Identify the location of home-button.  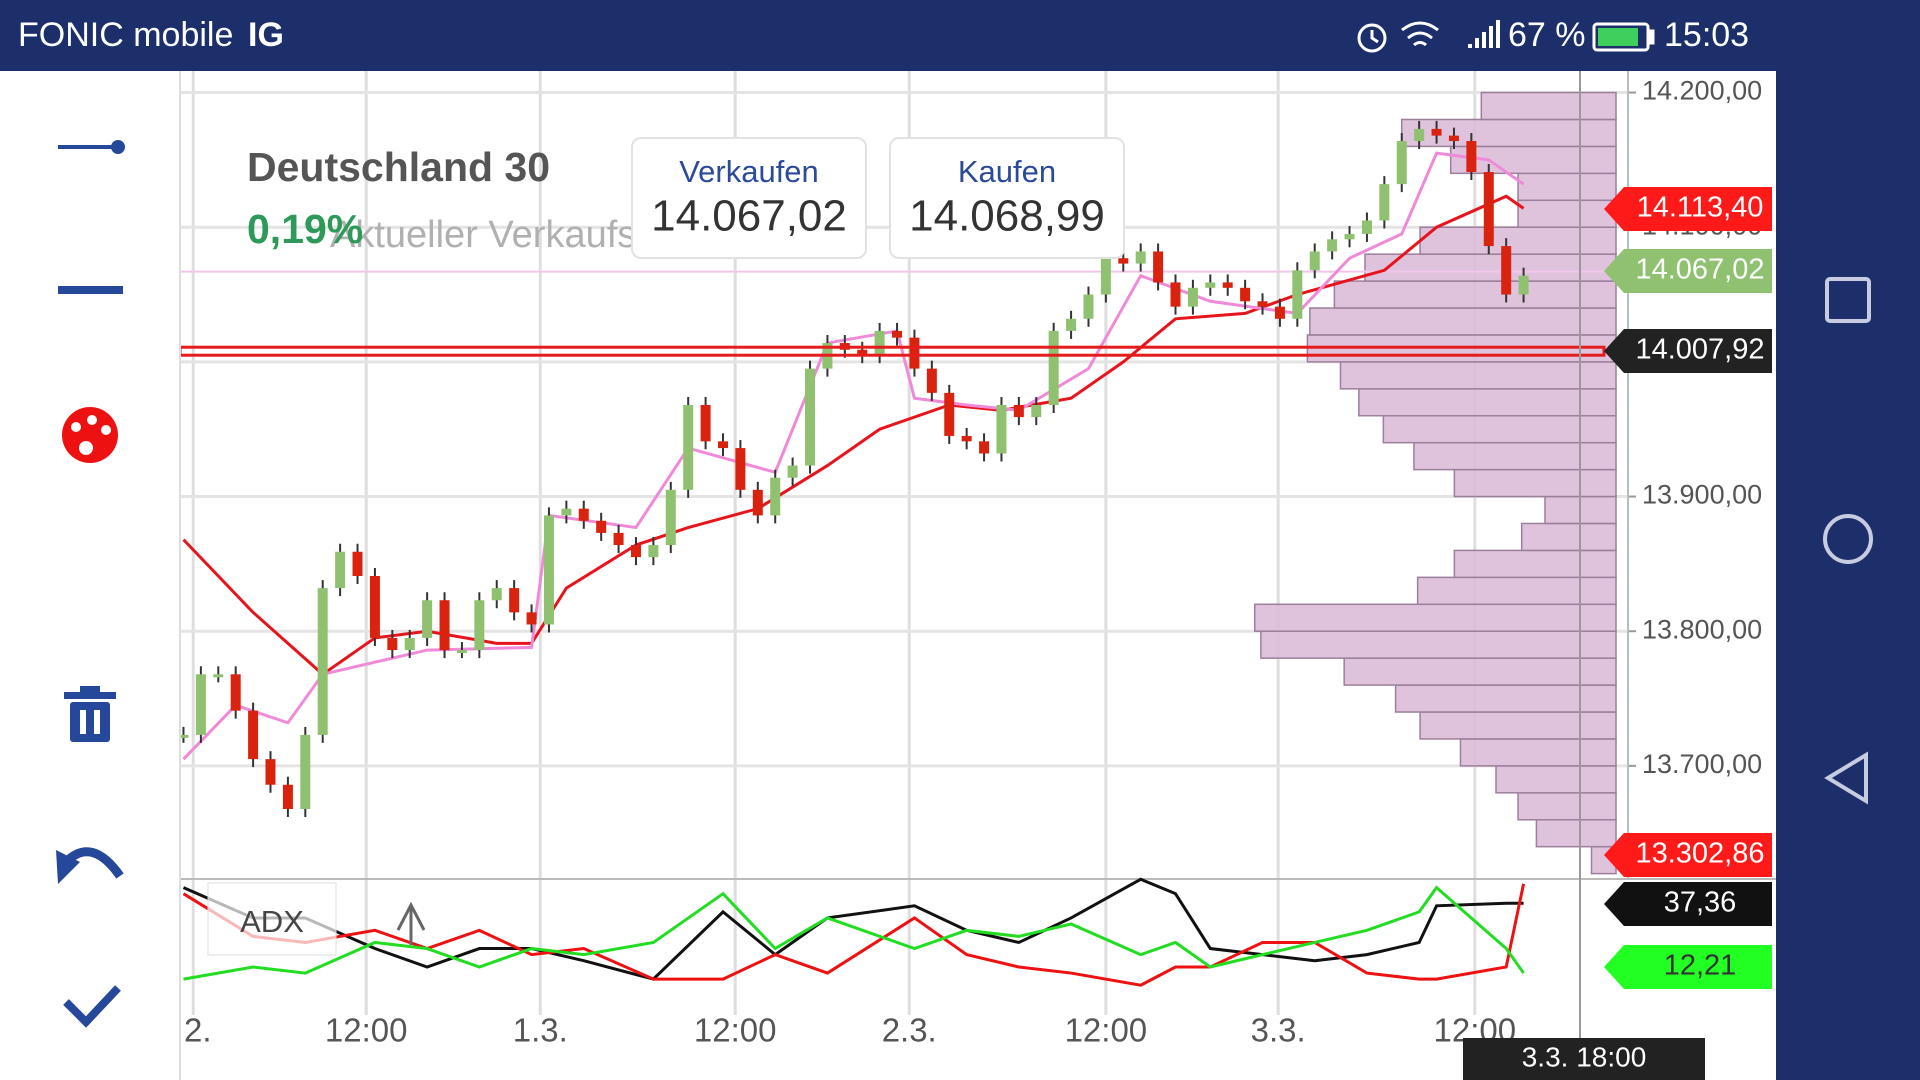
(1848, 539).